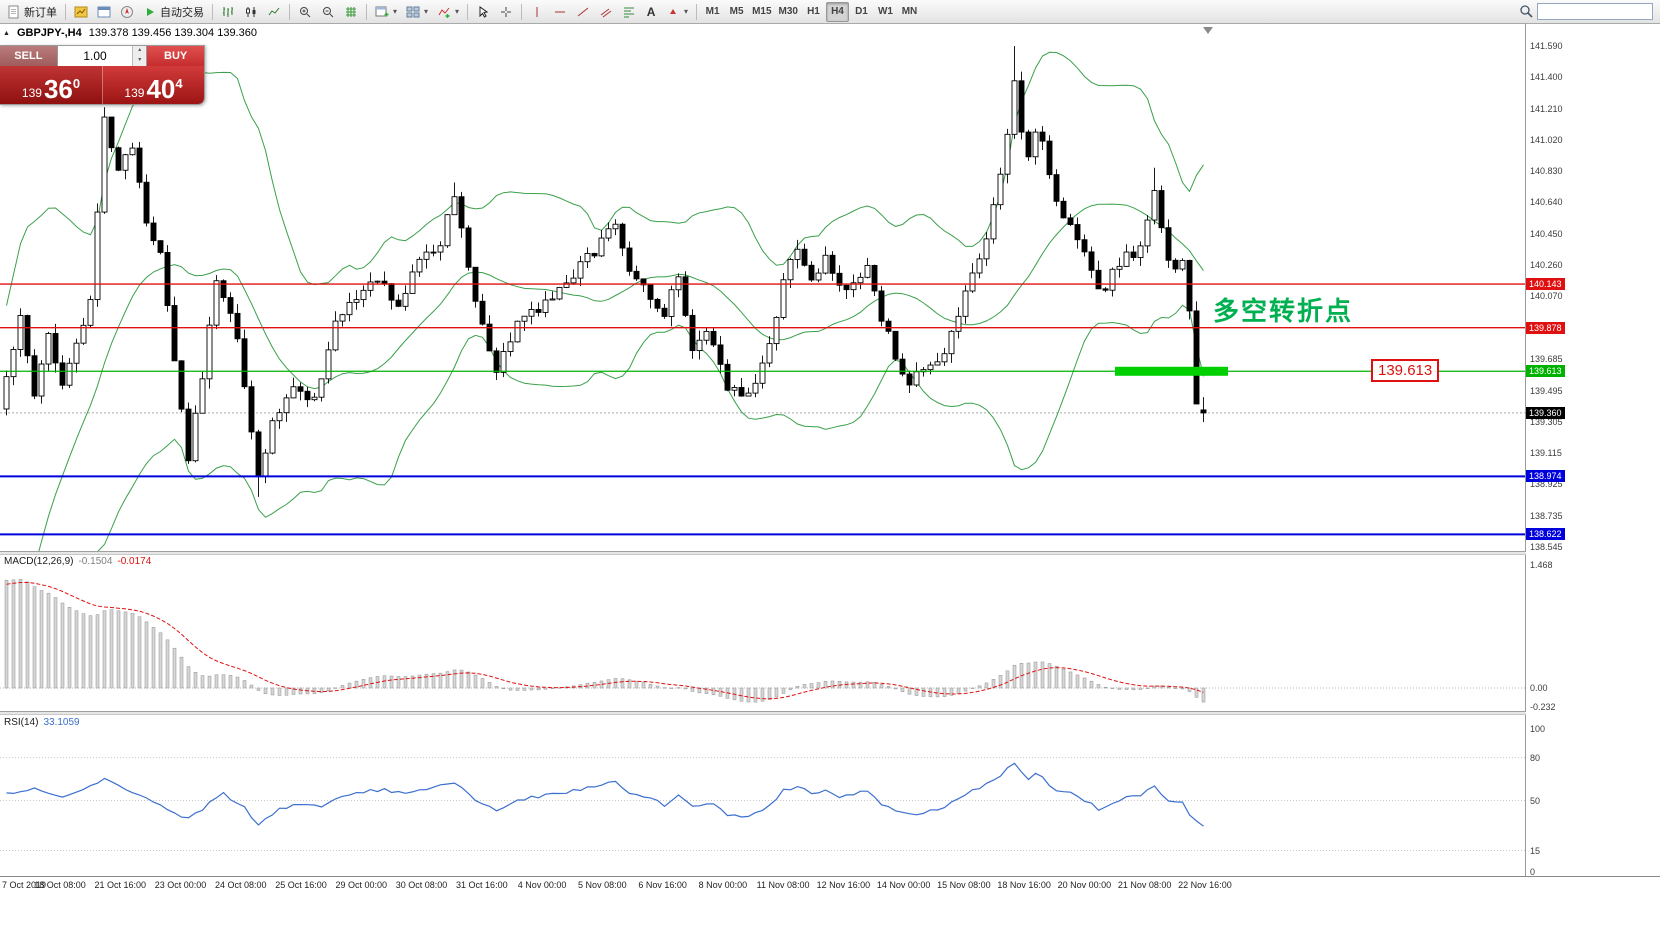  I want to click on profiles-button: ▾, so click(417, 12).